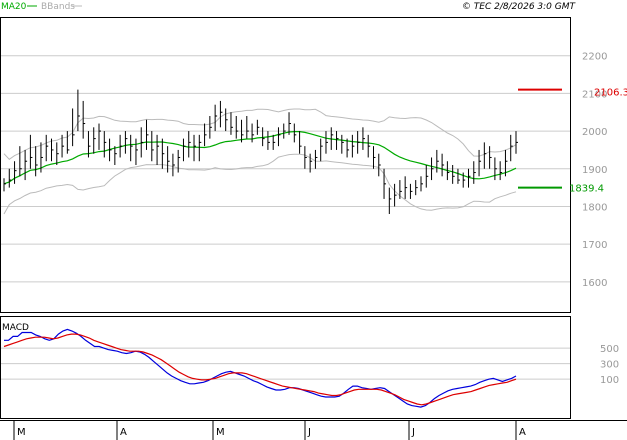 The width and height of the screenshot is (627, 440). What do you see at coordinates (609, 349) in the screenshot?
I see `macd-y-tick-label: 500` at bounding box center [609, 349].